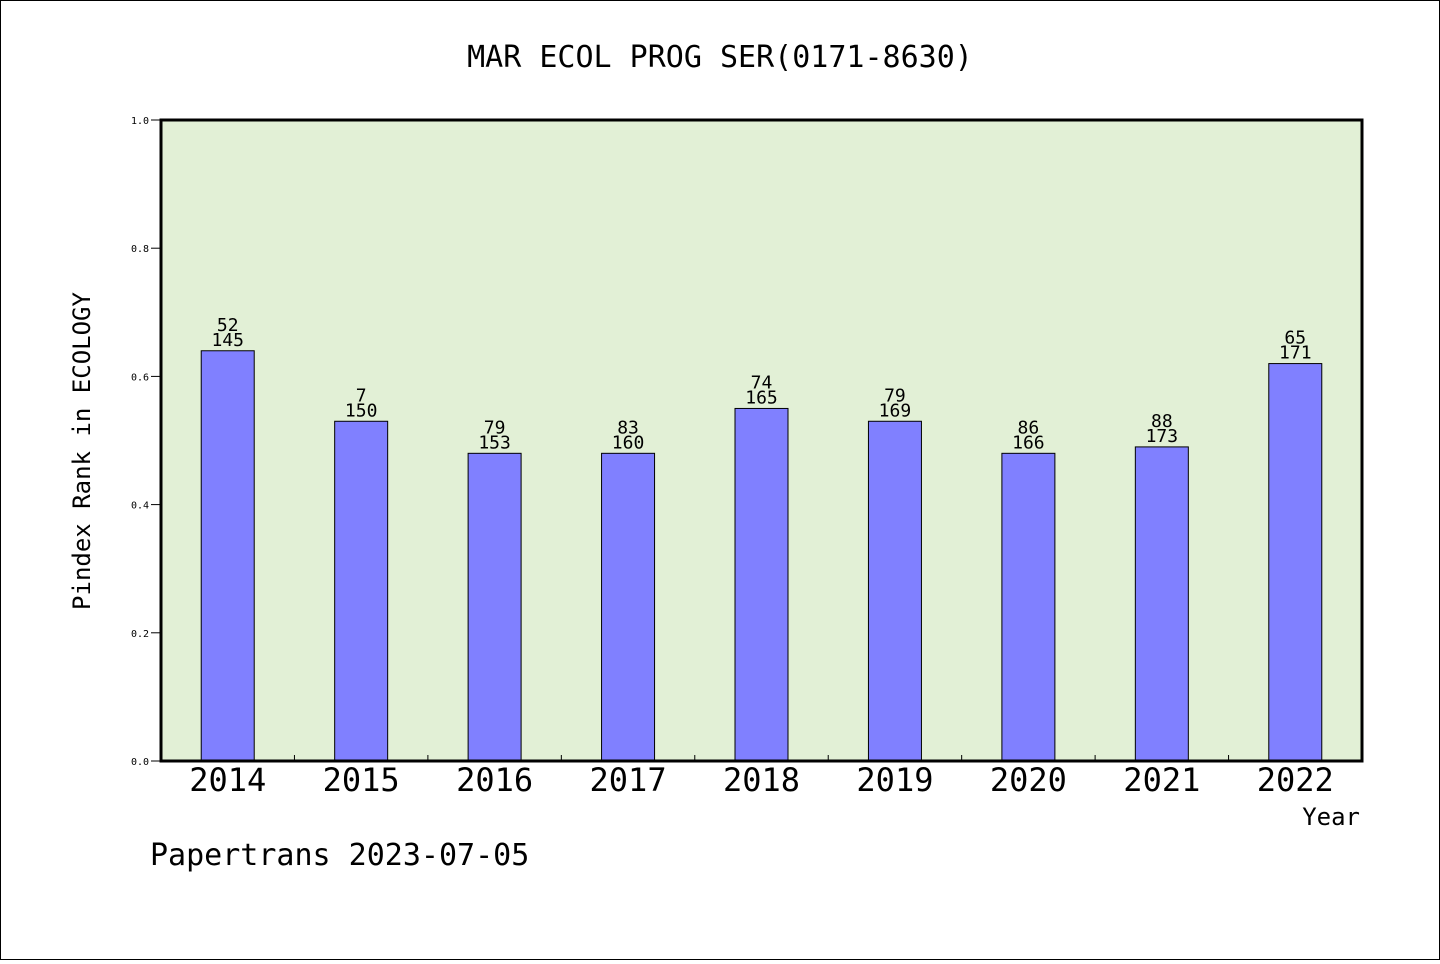 The width and height of the screenshot is (1440, 964). Describe the element at coordinates (361, 410) in the screenshot. I see `bar-total-label: 150` at that location.